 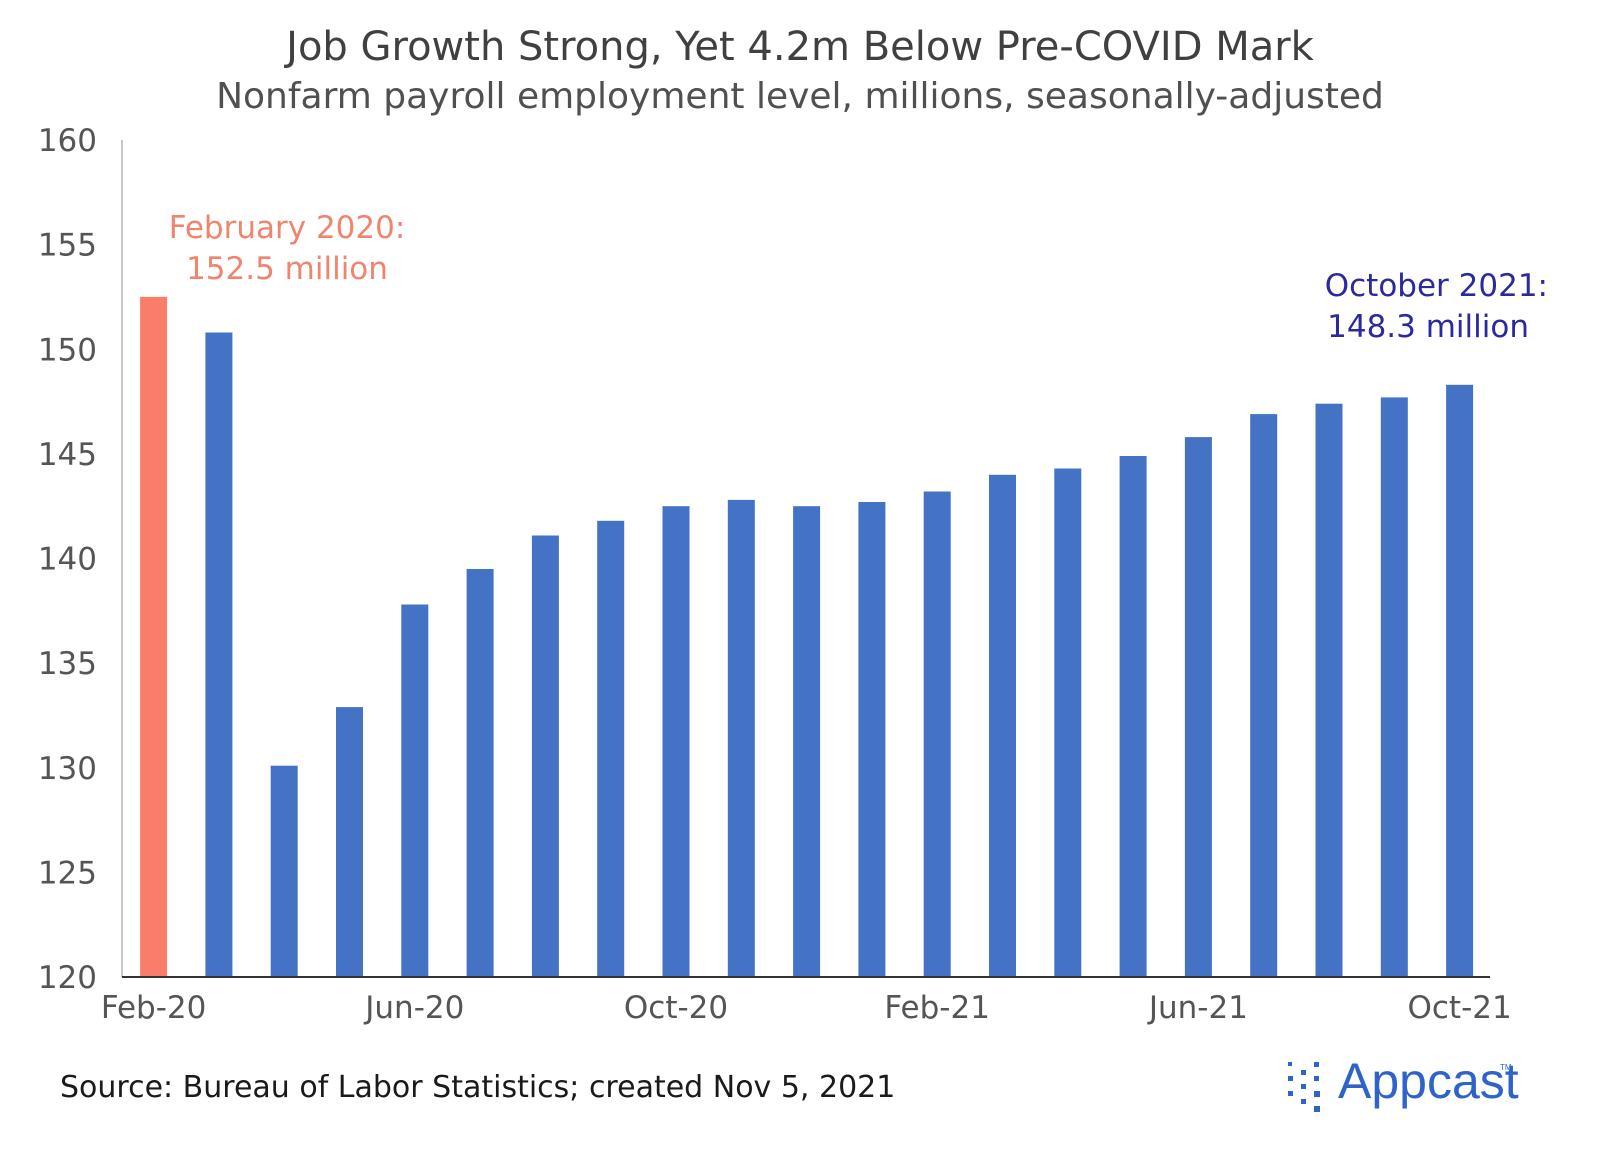 I want to click on y-tick-label: 160, so click(x=67, y=141).